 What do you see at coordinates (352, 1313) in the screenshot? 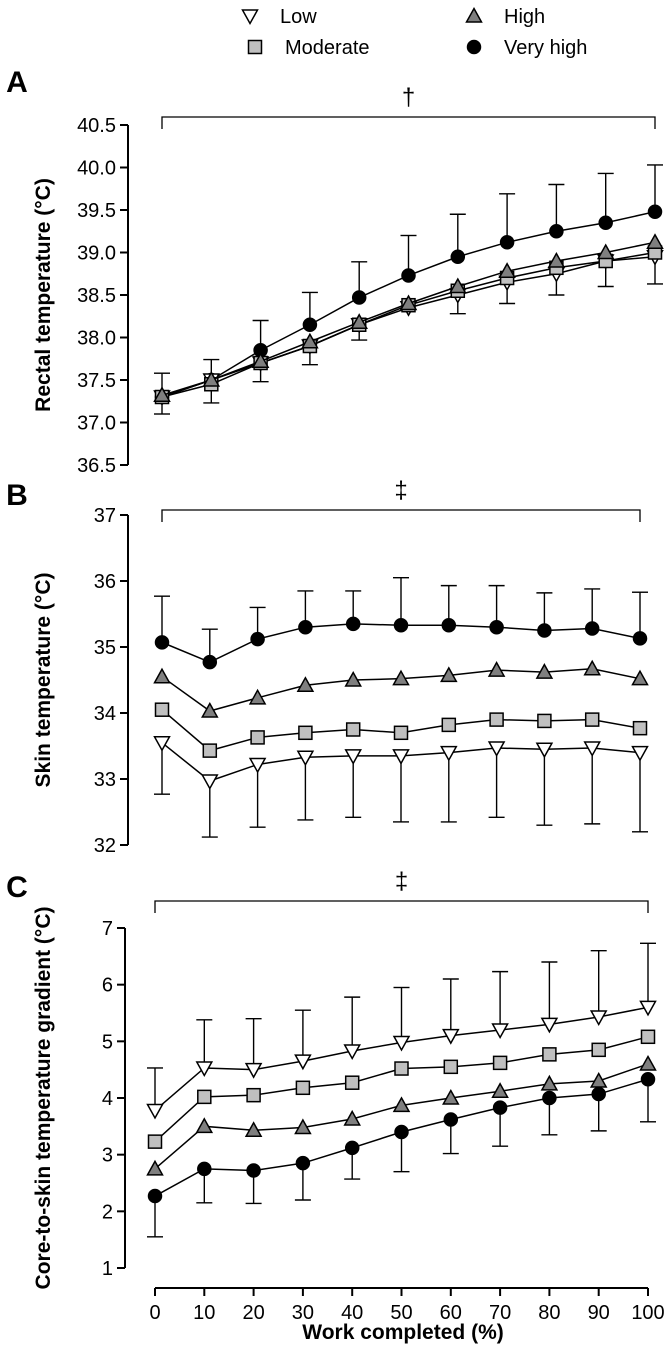
I see `x-tick-label: 40` at bounding box center [352, 1313].